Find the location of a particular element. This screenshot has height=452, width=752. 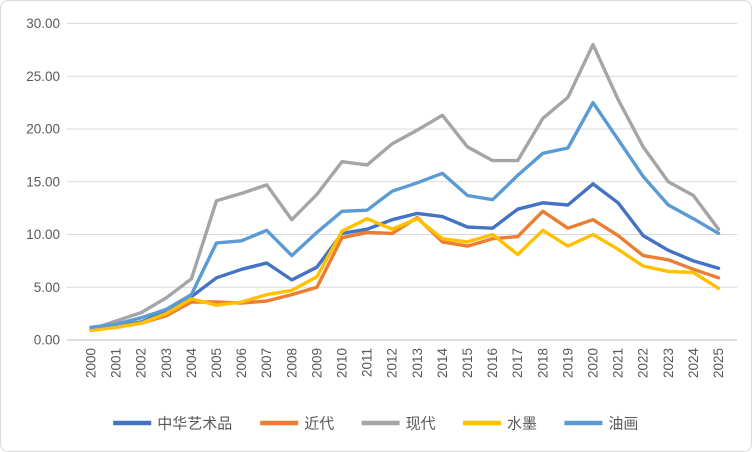

x-axis-tick-label: 2023 is located at coordinates (668, 363).